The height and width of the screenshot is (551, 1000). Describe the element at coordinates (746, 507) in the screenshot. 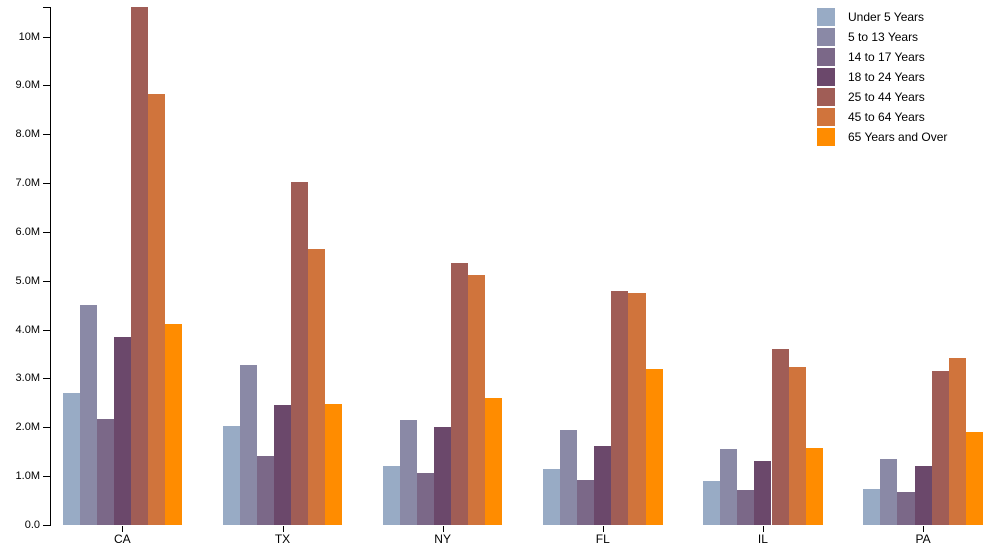

I see `bar-il-14-to-17-years` at that location.